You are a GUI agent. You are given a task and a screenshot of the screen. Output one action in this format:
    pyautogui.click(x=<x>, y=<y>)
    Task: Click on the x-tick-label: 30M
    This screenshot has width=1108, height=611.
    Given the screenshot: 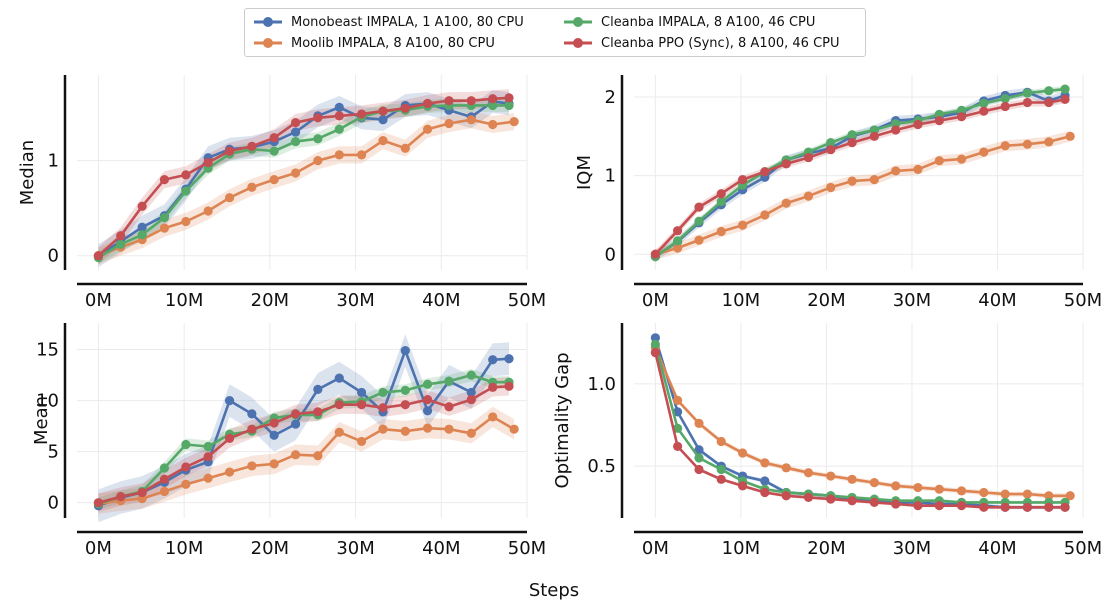 What is the action you would take?
    pyautogui.click(x=912, y=300)
    